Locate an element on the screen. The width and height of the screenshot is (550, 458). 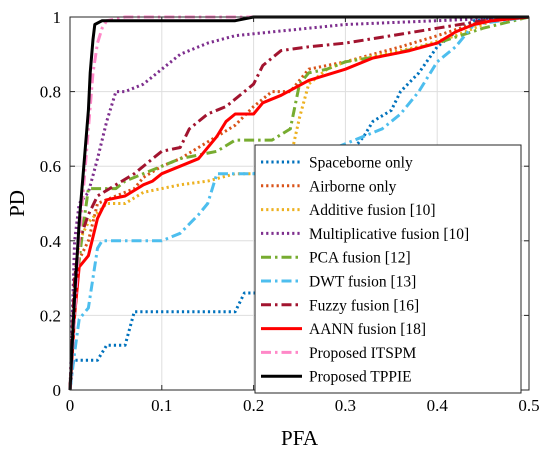
y-axis-label: PD is located at coordinates (17, 203).